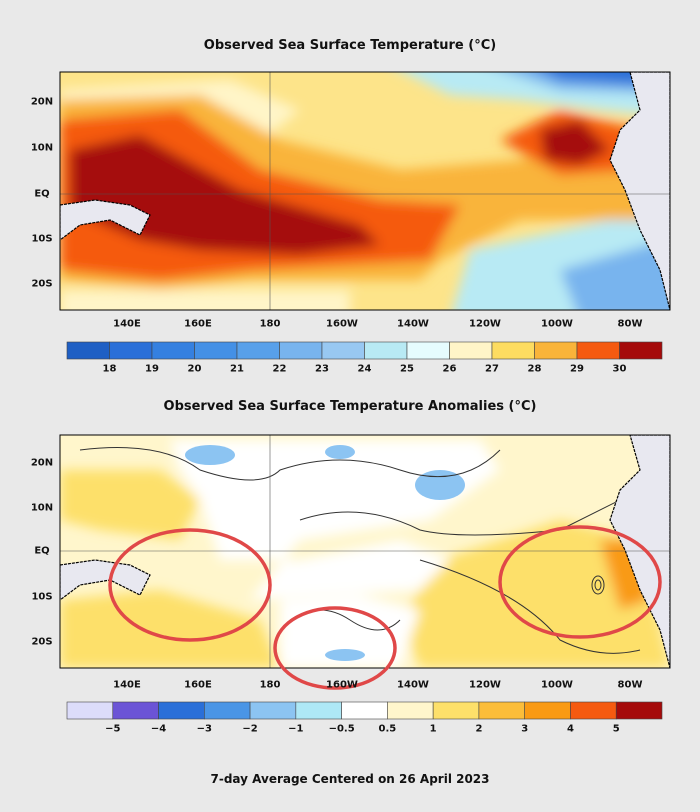  Describe the element at coordinates (619, 369) in the screenshot. I see `colorbar-tick: 30` at that location.